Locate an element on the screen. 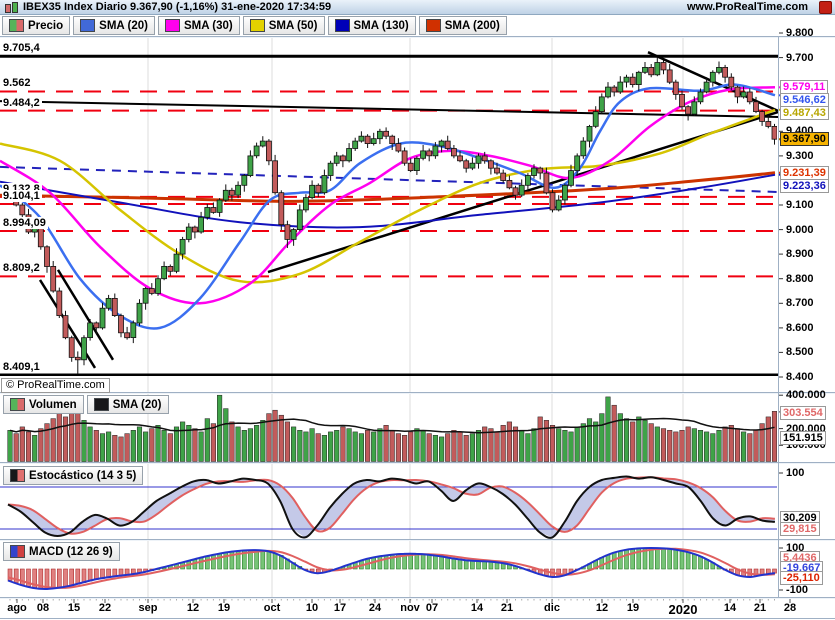  sma200-line is located at coordinates (388, 187).